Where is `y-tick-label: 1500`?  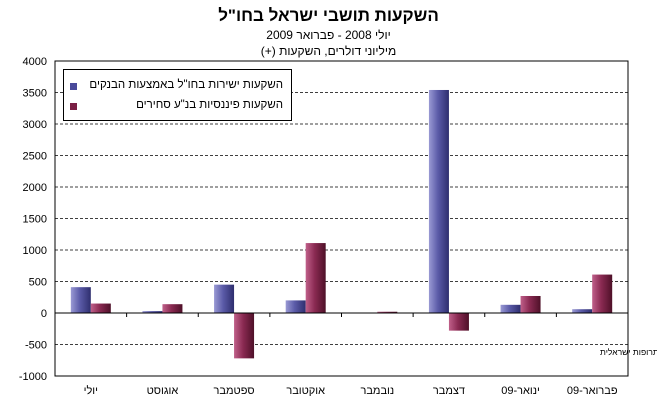
y-tick-label: 1500 is located at coordinates (35, 220).